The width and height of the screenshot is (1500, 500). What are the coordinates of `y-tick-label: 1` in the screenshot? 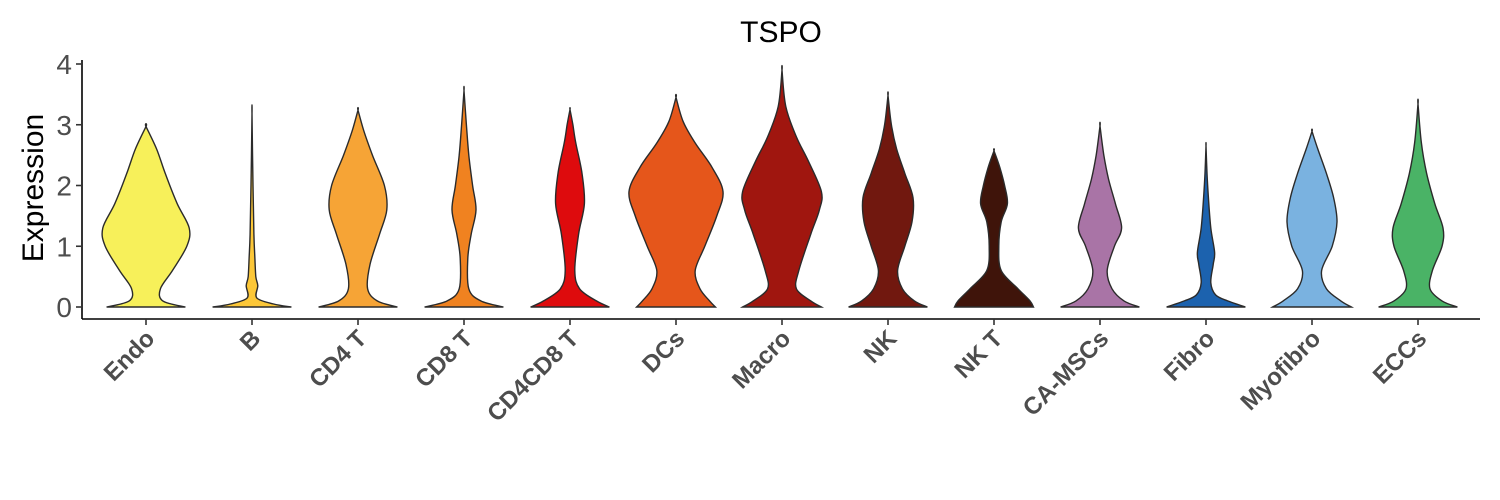 It's located at (64, 246).